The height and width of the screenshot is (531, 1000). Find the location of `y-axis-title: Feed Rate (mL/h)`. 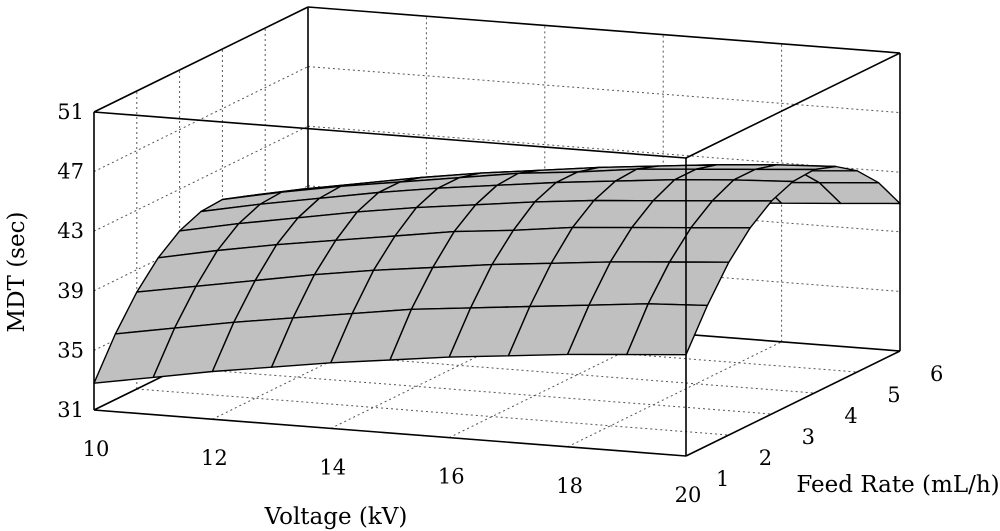

y-axis-title: Feed Rate (mL/h) is located at coordinates (897, 485).